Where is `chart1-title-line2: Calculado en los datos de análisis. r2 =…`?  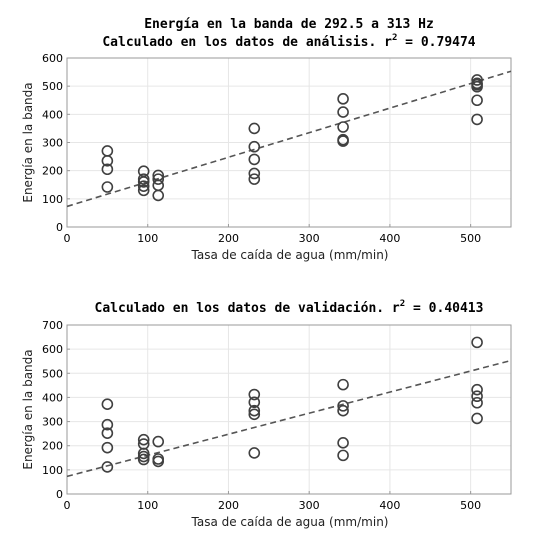 chart1-title-line2: Calculado en los datos de análisis. r2 =… is located at coordinates (288, 41).